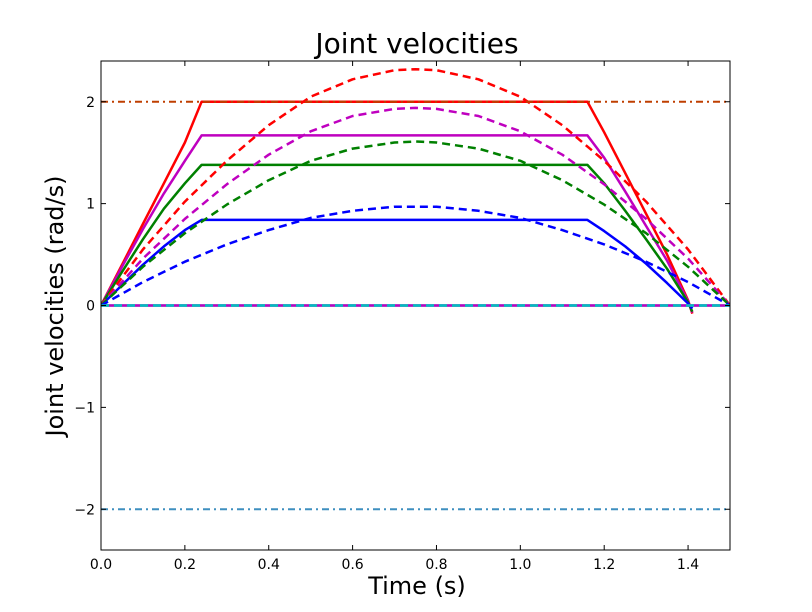 This screenshot has width=812, height=612. I want to click on x-tick-label: 0.0, so click(101, 565).